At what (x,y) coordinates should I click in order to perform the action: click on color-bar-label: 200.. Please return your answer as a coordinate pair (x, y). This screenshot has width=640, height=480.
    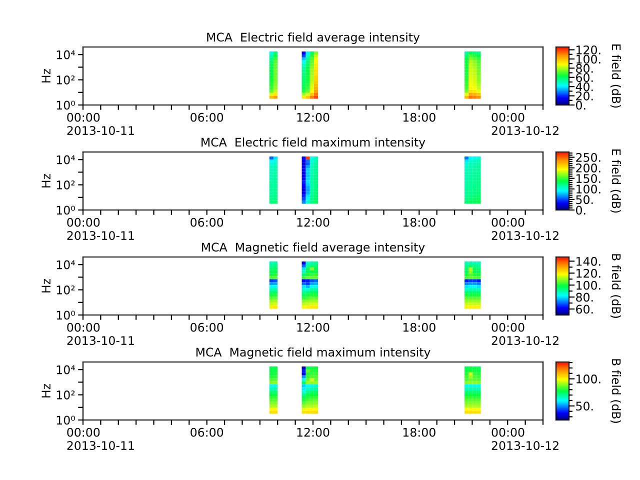
    Looking at the image, I should click on (588, 168).